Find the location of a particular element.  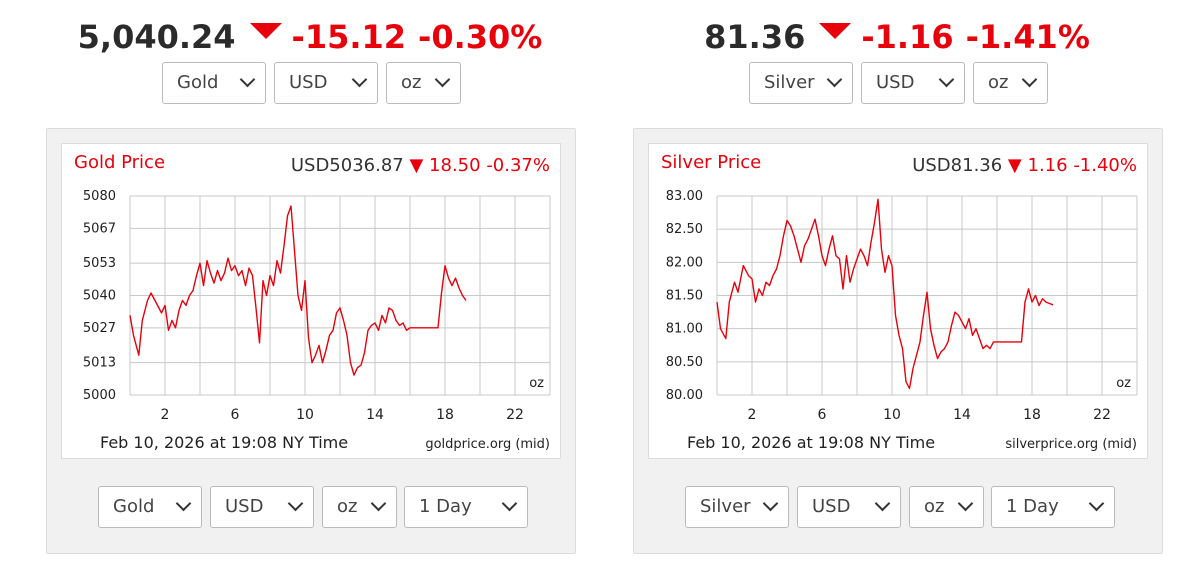

top-price-line: 5,040.24 -15.12 -0.30% is located at coordinates (310, 37).